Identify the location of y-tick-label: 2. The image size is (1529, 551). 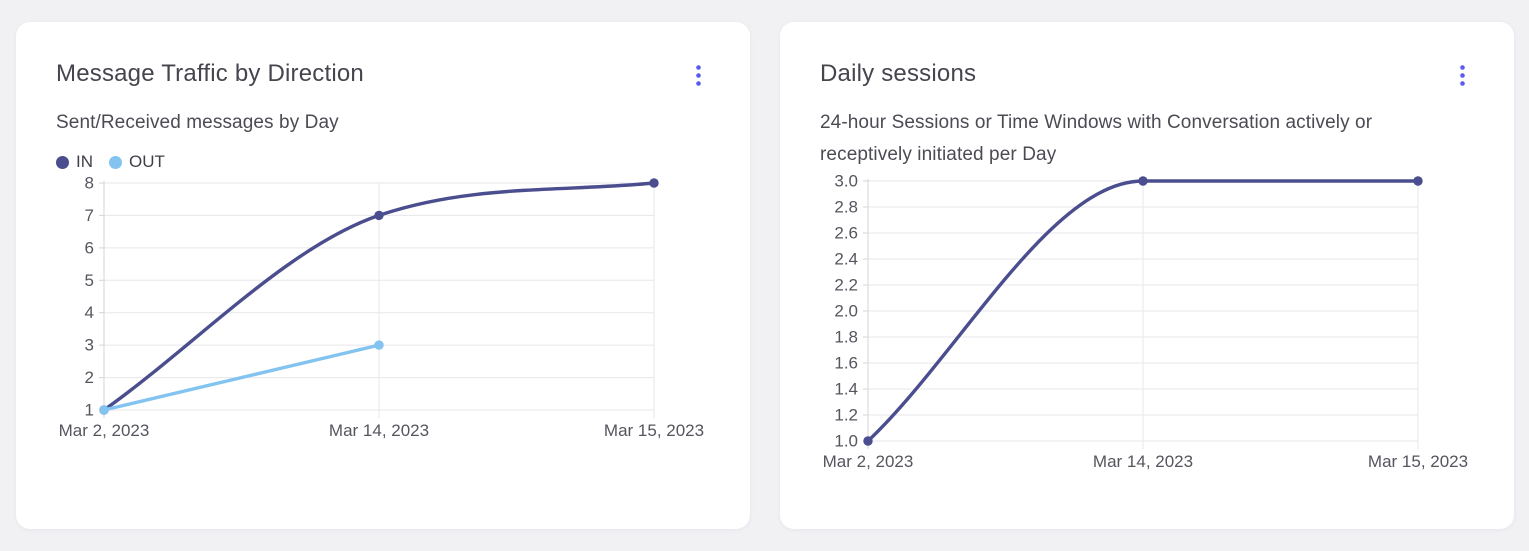
(89, 377).